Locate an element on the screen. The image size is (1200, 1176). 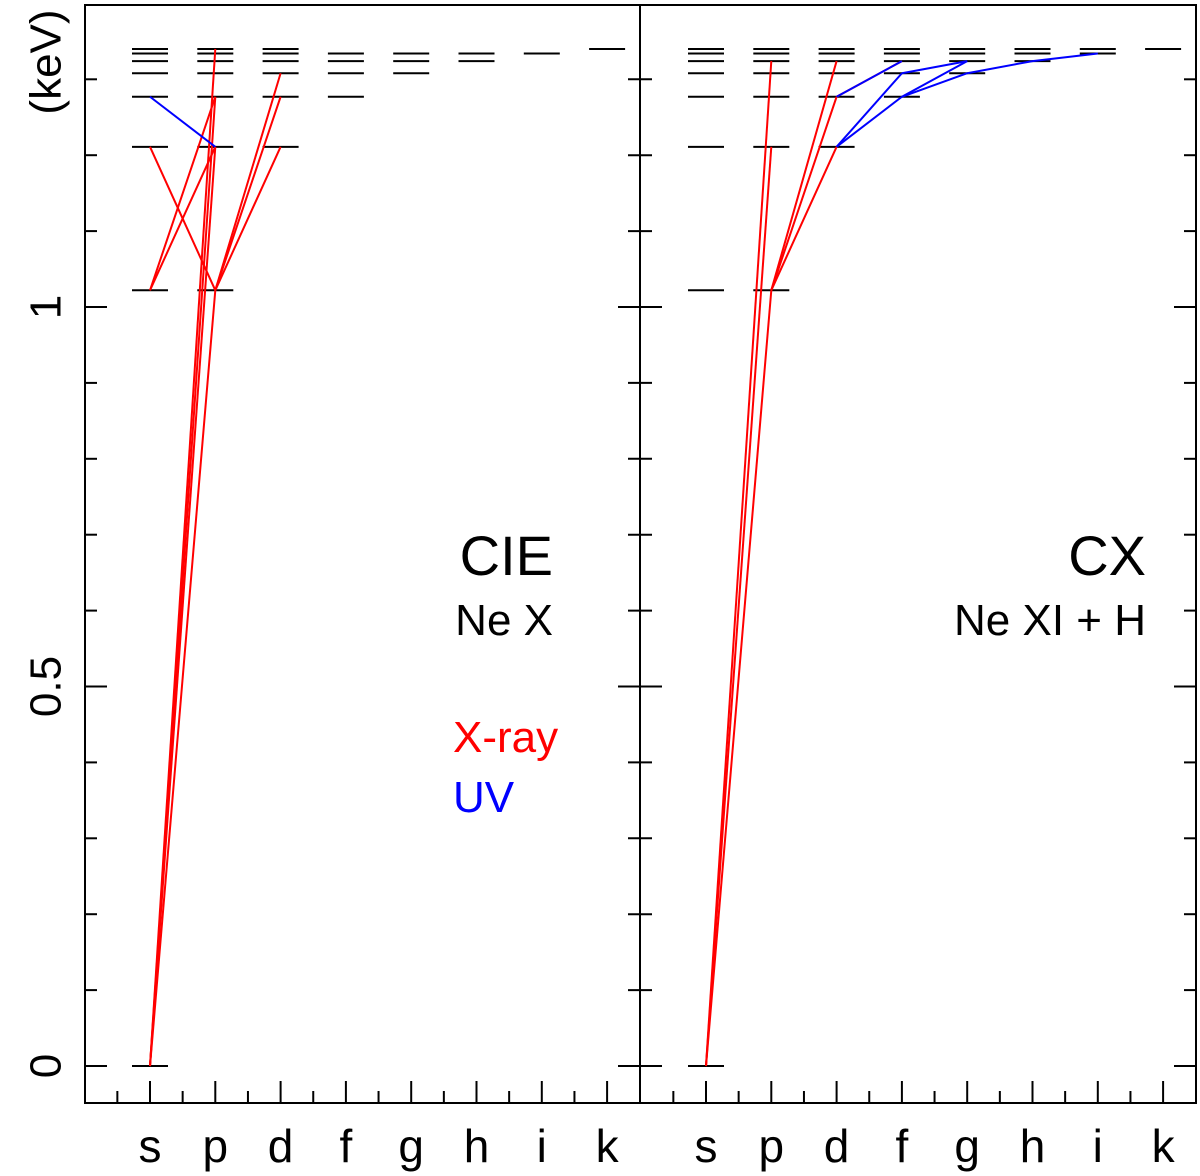
legend-xray: X-ray is located at coordinates (505, 737).